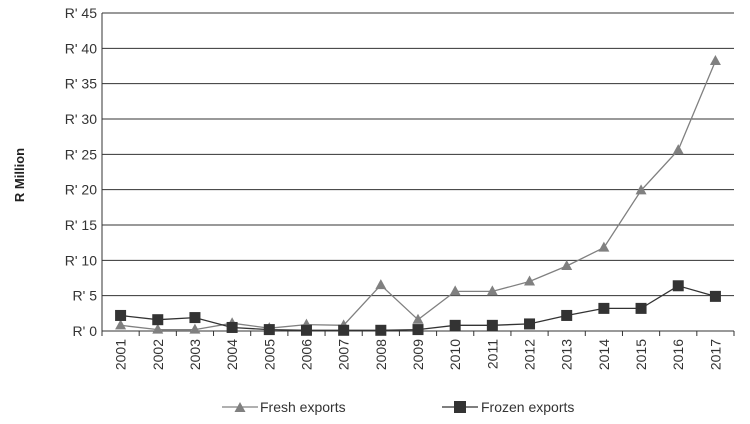 This screenshot has width=750, height=424. What do you see at coordinates (19, 175) in the screenshot?
I see `y-axis-label: R Million` at bounding box center [19, 175].